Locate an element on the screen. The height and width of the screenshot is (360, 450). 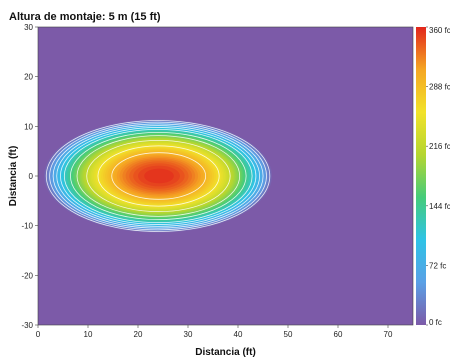
x-tick-label: 50 is located at coordinates (288, 334).